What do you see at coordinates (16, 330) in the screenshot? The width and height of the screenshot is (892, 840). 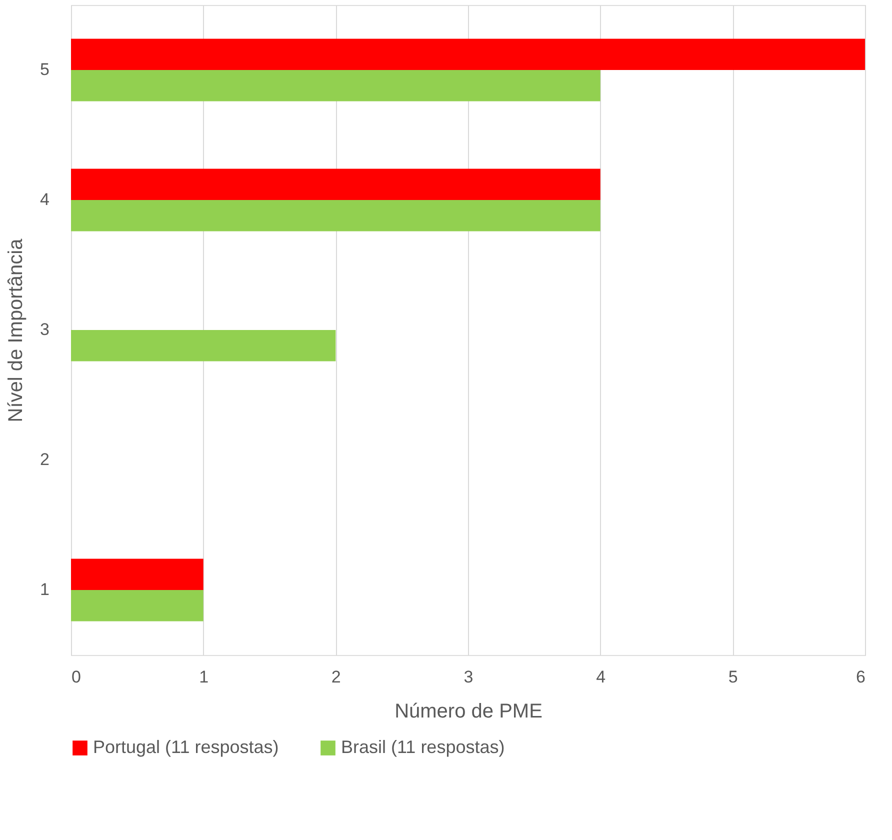 I see `y-axis-title: Nível de Importância` at bounding box center [16, 330].